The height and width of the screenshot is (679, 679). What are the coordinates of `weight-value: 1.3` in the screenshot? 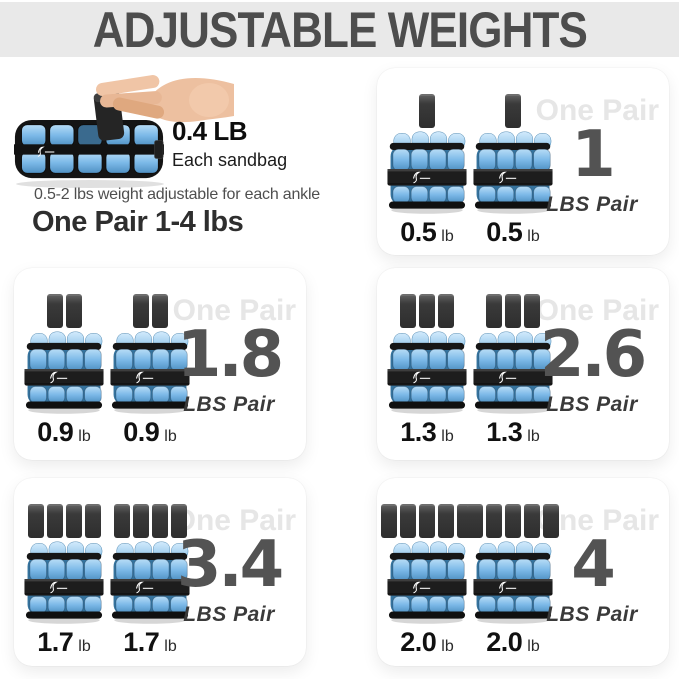 It's located at (504, 432).